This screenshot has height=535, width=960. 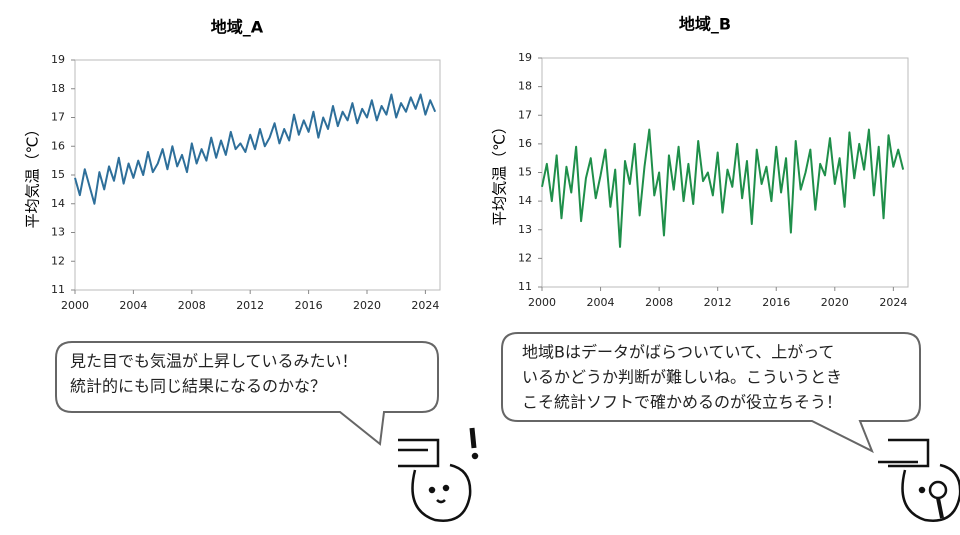 What do you see at coordinates (237, 27) in the screenshot?
I see `chart-title: 地域_A` at bounding box center [237, 27].